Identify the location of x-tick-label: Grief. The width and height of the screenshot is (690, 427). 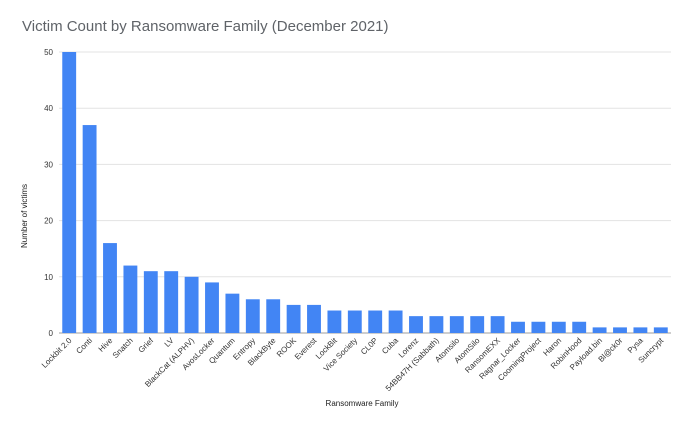
(146, 345).